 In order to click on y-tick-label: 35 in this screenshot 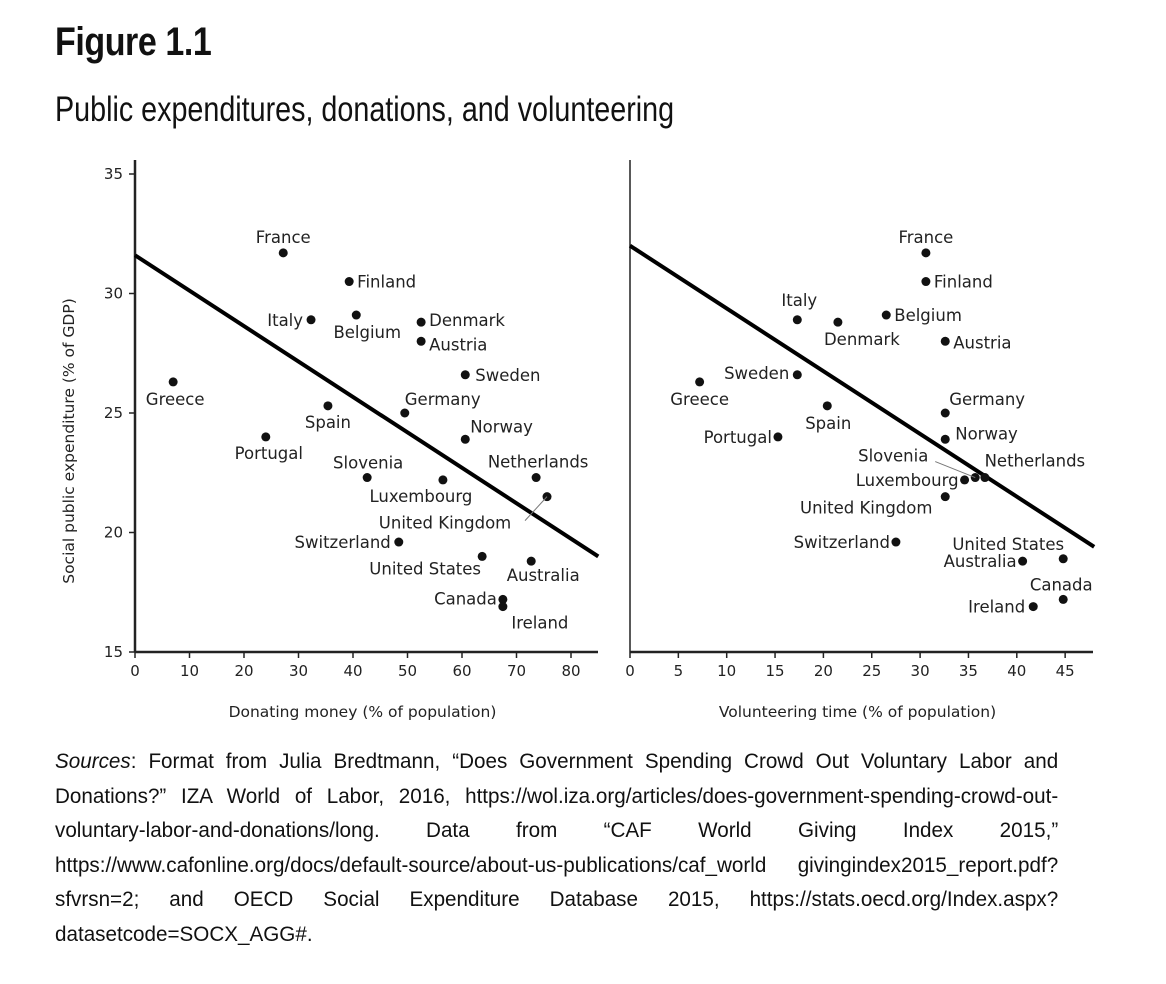, I will do `click(113, 174)`.